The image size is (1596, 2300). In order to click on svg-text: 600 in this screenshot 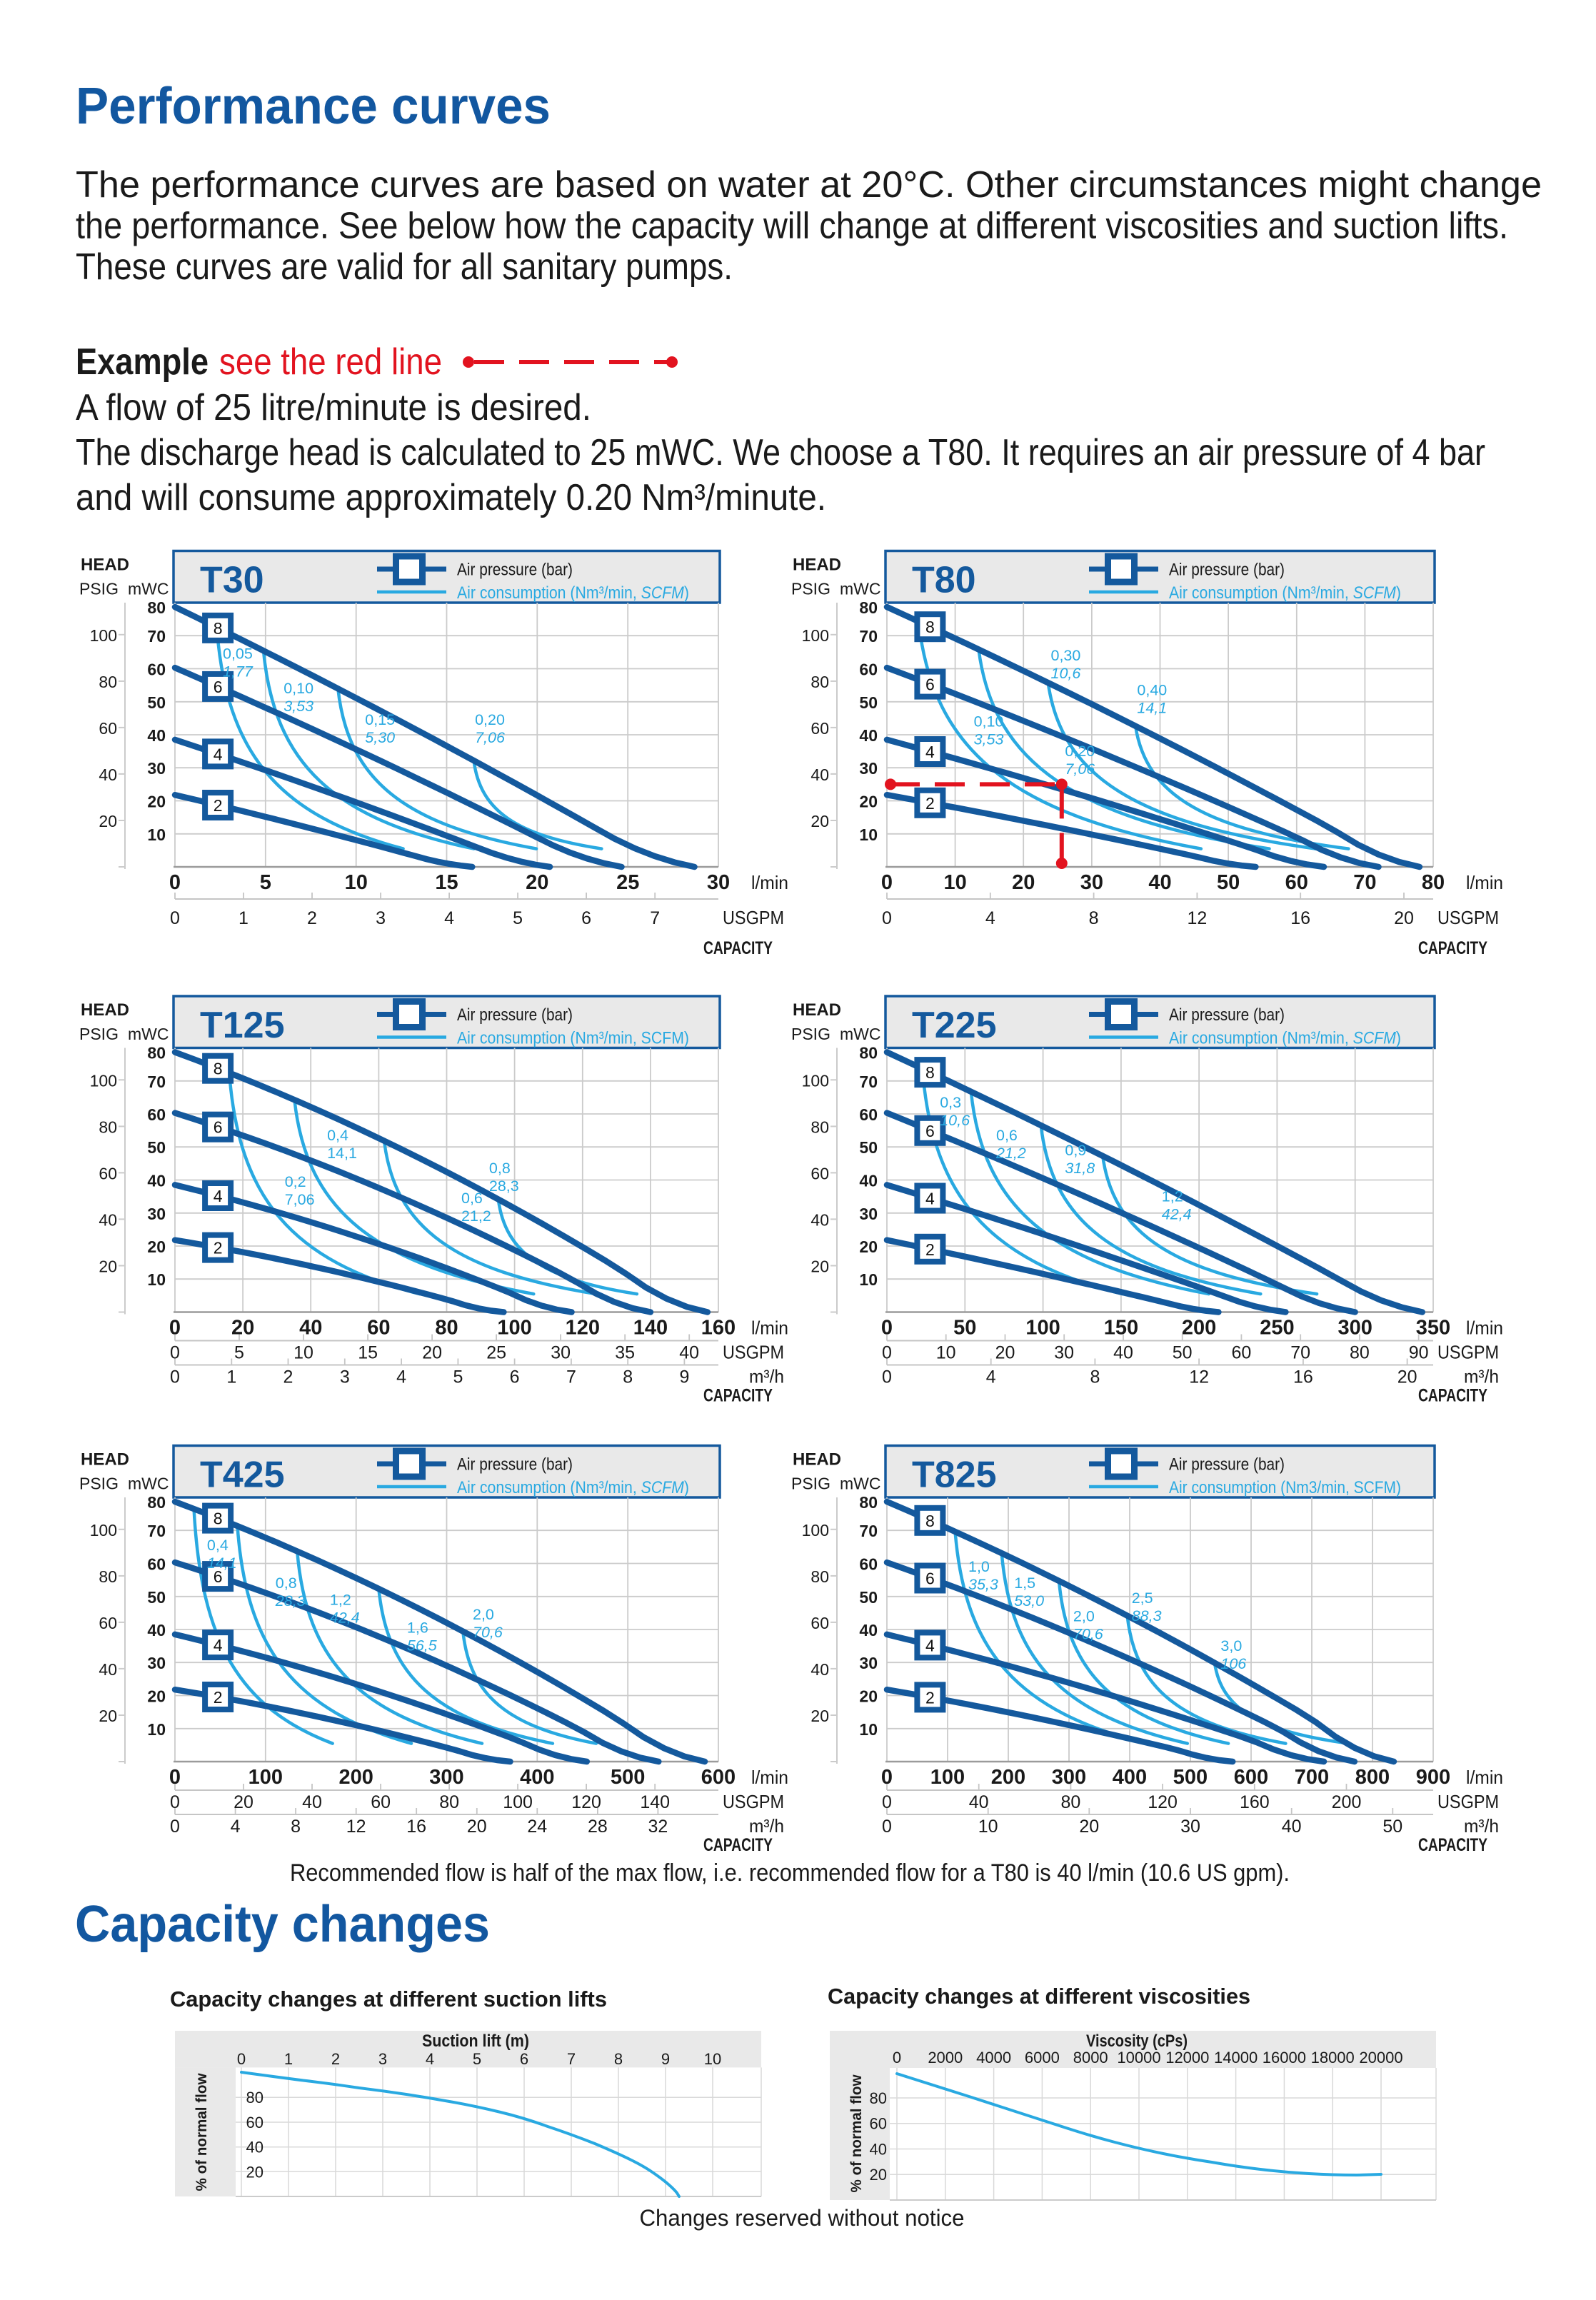, I will do `click(718, 1777)`.